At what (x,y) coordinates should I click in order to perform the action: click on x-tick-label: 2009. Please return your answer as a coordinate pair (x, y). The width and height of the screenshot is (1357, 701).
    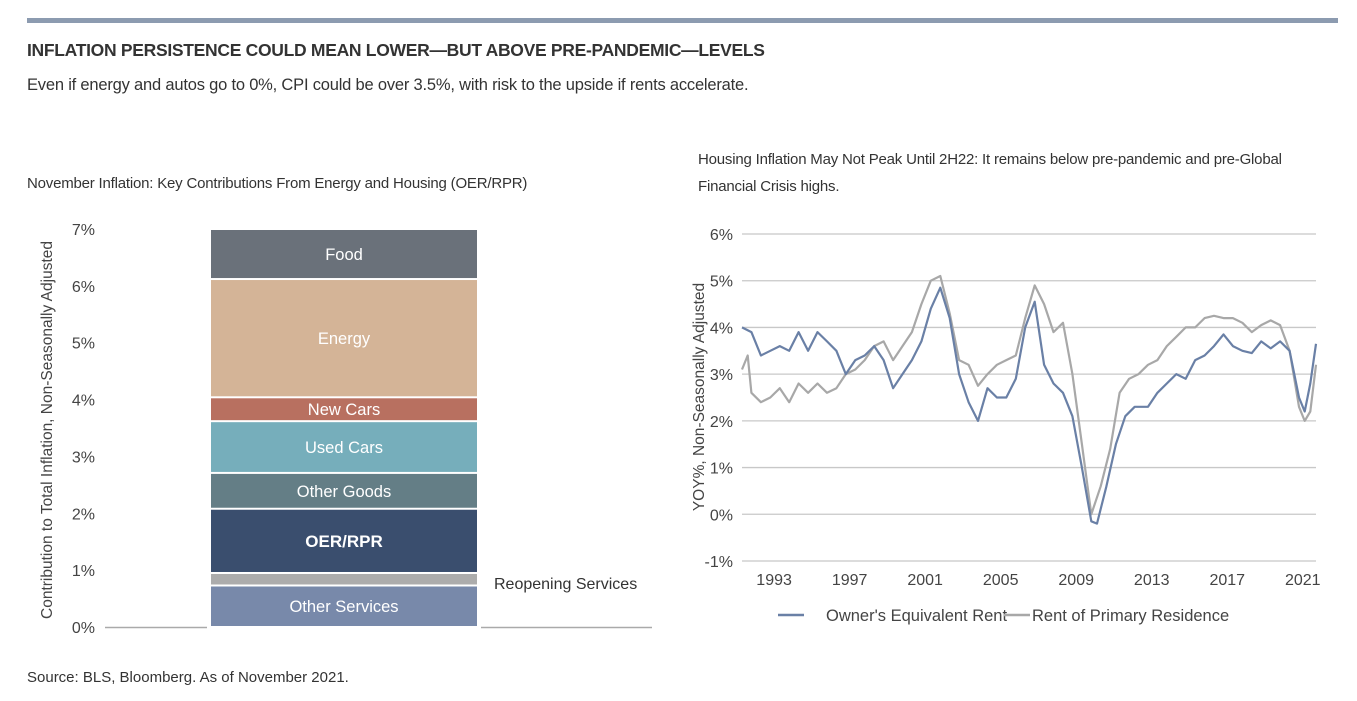
    Looking at the image, I should click on (1076, 580).